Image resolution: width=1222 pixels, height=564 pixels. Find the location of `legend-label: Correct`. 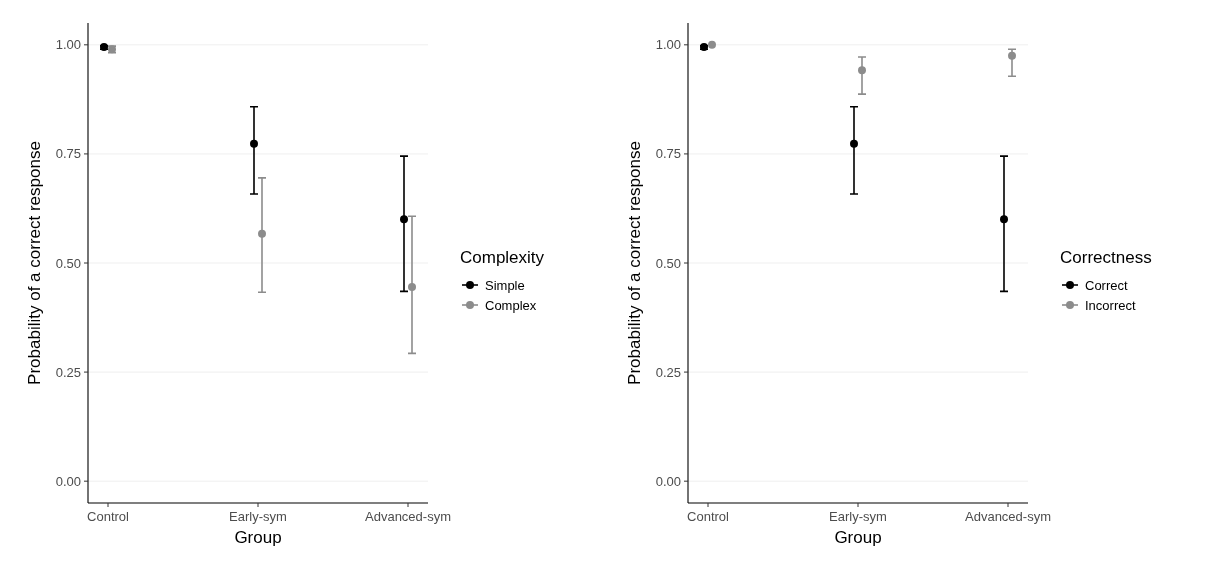

legend-label: Correct is located at coordinates (1107, 285).